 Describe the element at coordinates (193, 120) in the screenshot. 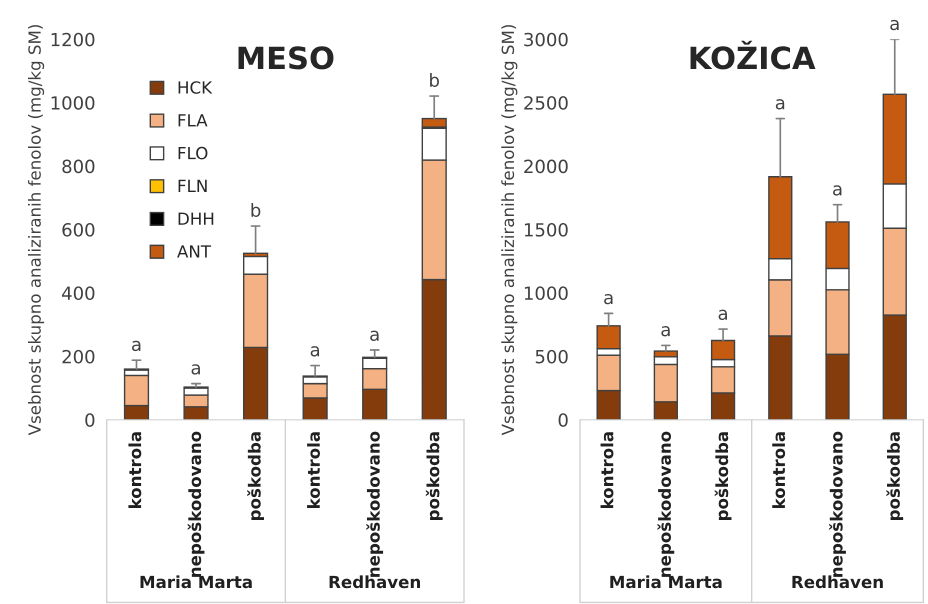

I see `legend-label: FLA` at that location.